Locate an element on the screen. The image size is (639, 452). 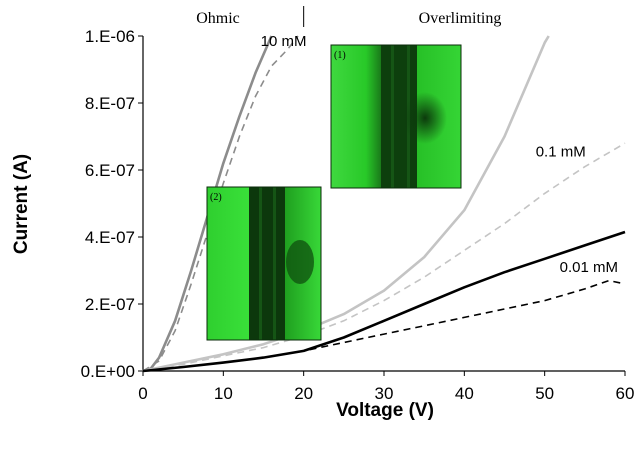
x-tick-label: 0 is located at coordinates (142, 393).